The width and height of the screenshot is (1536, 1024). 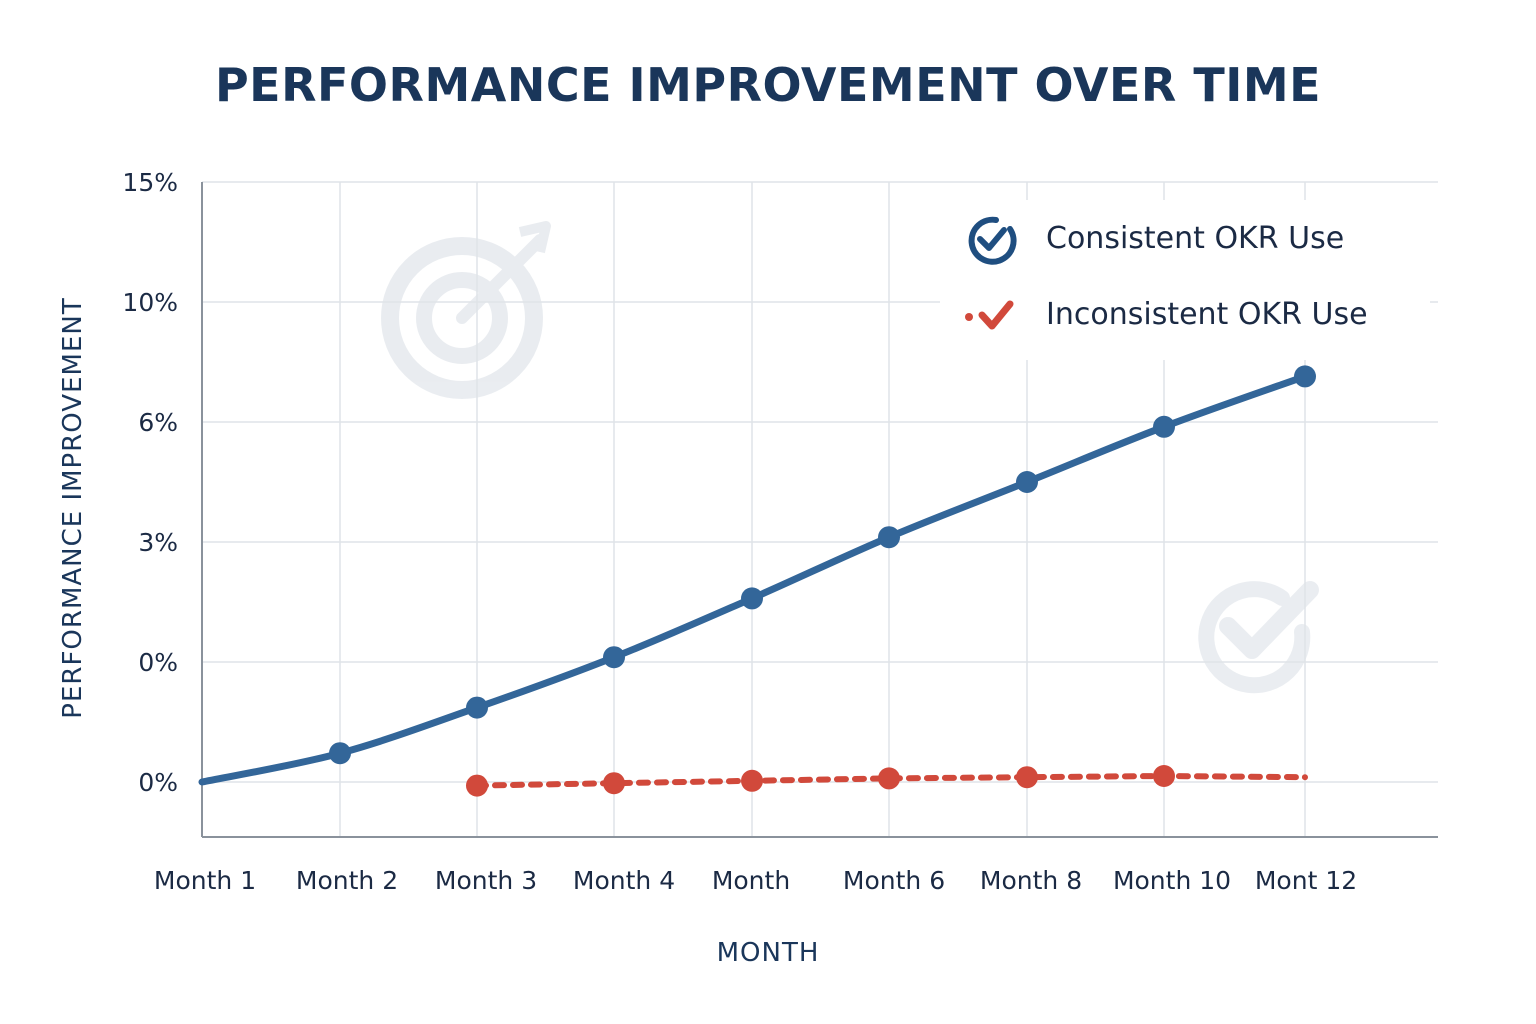 What do you see at coordinates (989, 315) in the screenshot?
I see `red-check-icon` at bounding box center [989, 315].